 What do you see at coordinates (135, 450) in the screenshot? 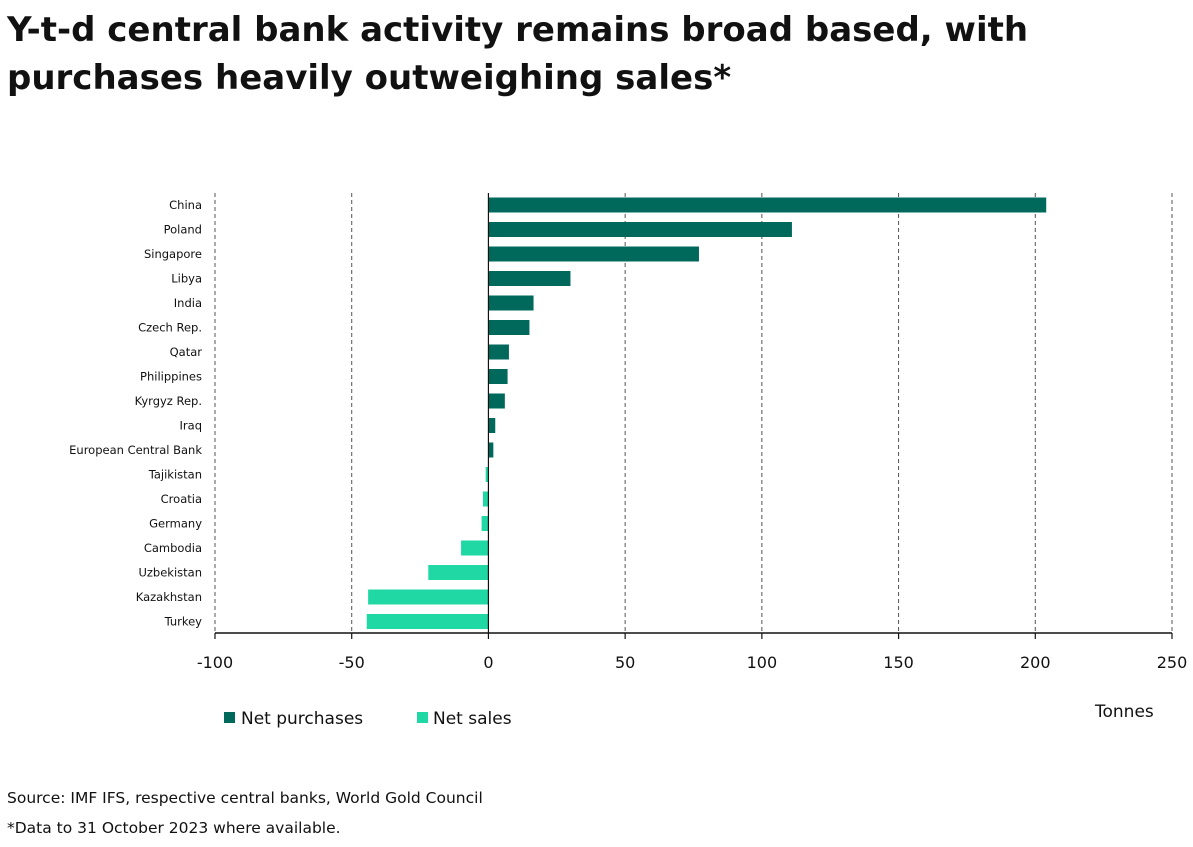
I see `category-label-european-central-bank: European Central Bank` at bounding box center [135, 450].